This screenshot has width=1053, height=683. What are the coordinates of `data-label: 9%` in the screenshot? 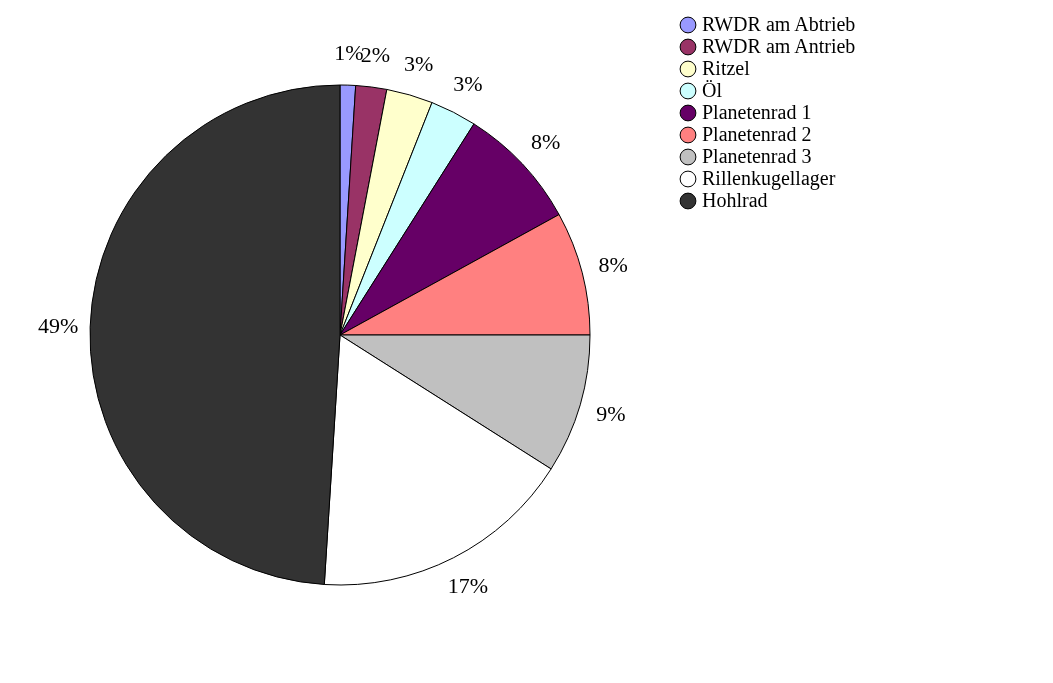 It's located at (611, 413).